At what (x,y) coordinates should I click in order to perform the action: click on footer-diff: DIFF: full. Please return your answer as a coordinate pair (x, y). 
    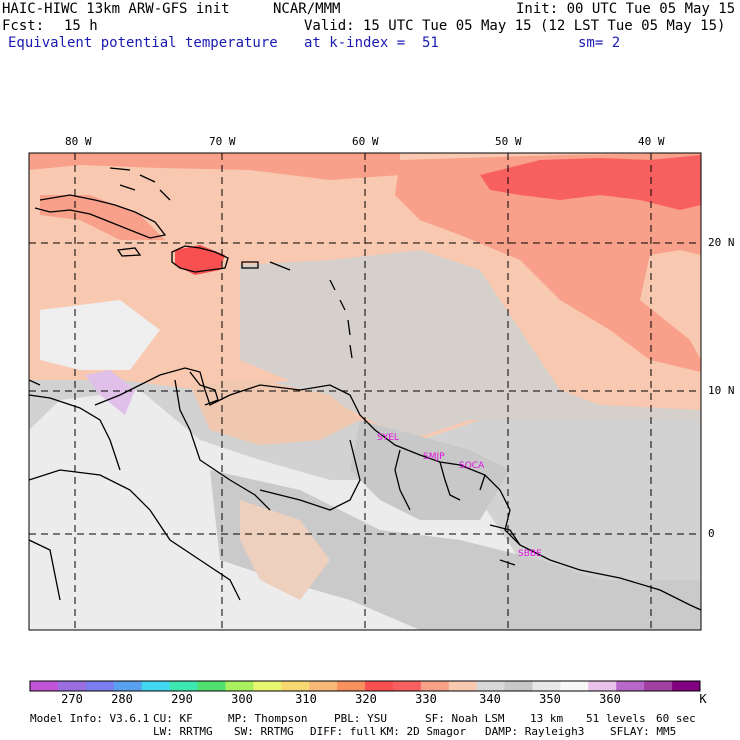
    Looking at the image, I should click on (343, 731).